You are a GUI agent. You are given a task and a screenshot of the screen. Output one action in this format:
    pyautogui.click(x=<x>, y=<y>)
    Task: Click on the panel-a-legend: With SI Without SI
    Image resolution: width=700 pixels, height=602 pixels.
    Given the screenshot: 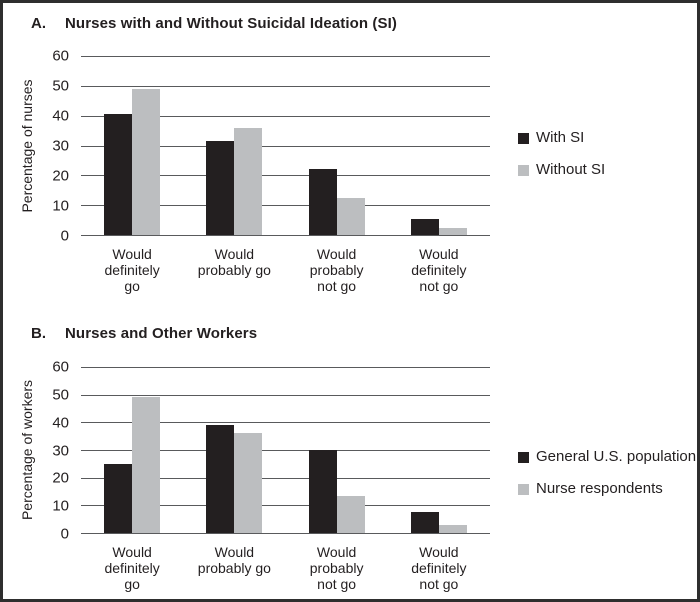 What is the action you would take?
    pyautogui.click(x=561, y=154)
    